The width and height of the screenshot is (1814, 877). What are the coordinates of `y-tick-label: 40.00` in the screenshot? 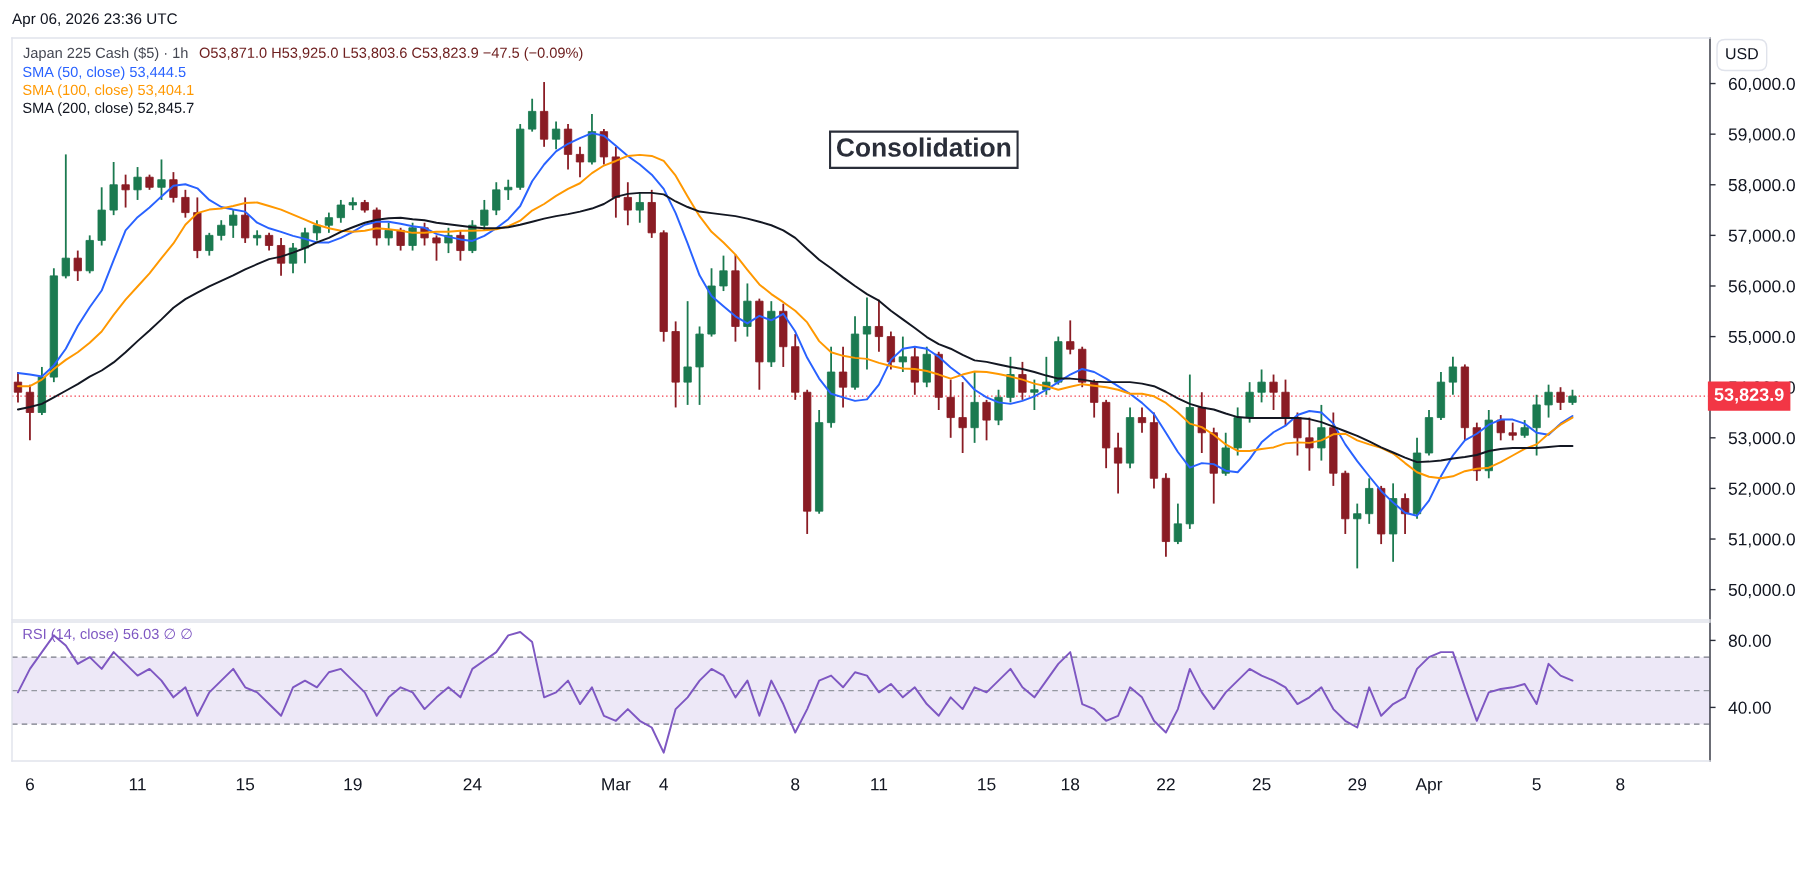 It's located at (1749, 707).